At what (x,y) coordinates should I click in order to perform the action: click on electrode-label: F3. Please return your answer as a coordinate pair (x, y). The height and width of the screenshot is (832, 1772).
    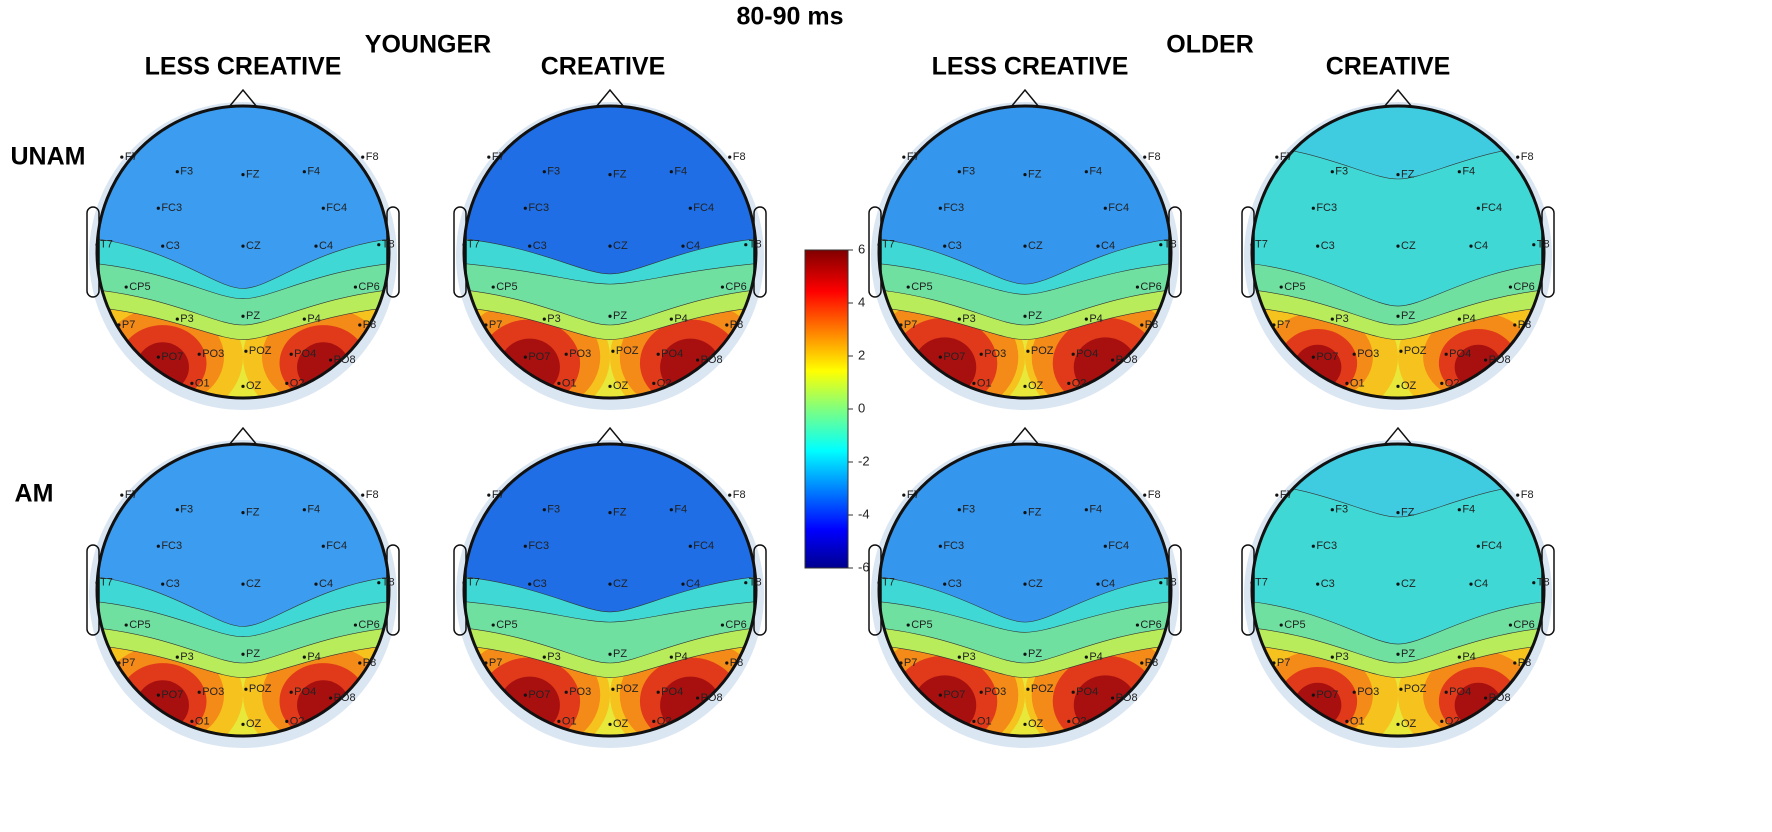
    Looking at the image, I should click on (186, 172).